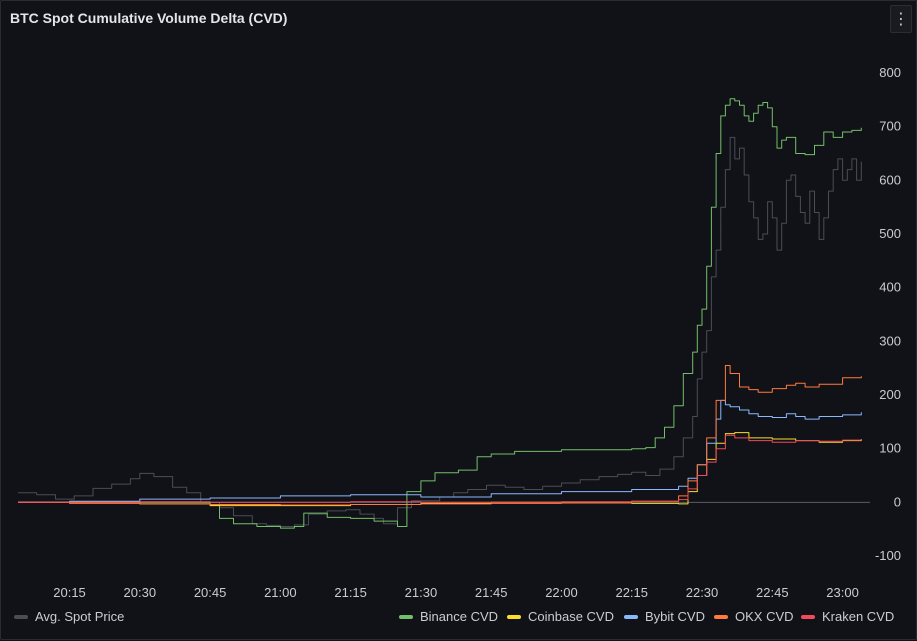 This screenshot has height=641, width=917. What do you see at coordinates (702, 592) in the screenshot?
I see `x-tick-label: 22:30` at bounding box center [702, 592].